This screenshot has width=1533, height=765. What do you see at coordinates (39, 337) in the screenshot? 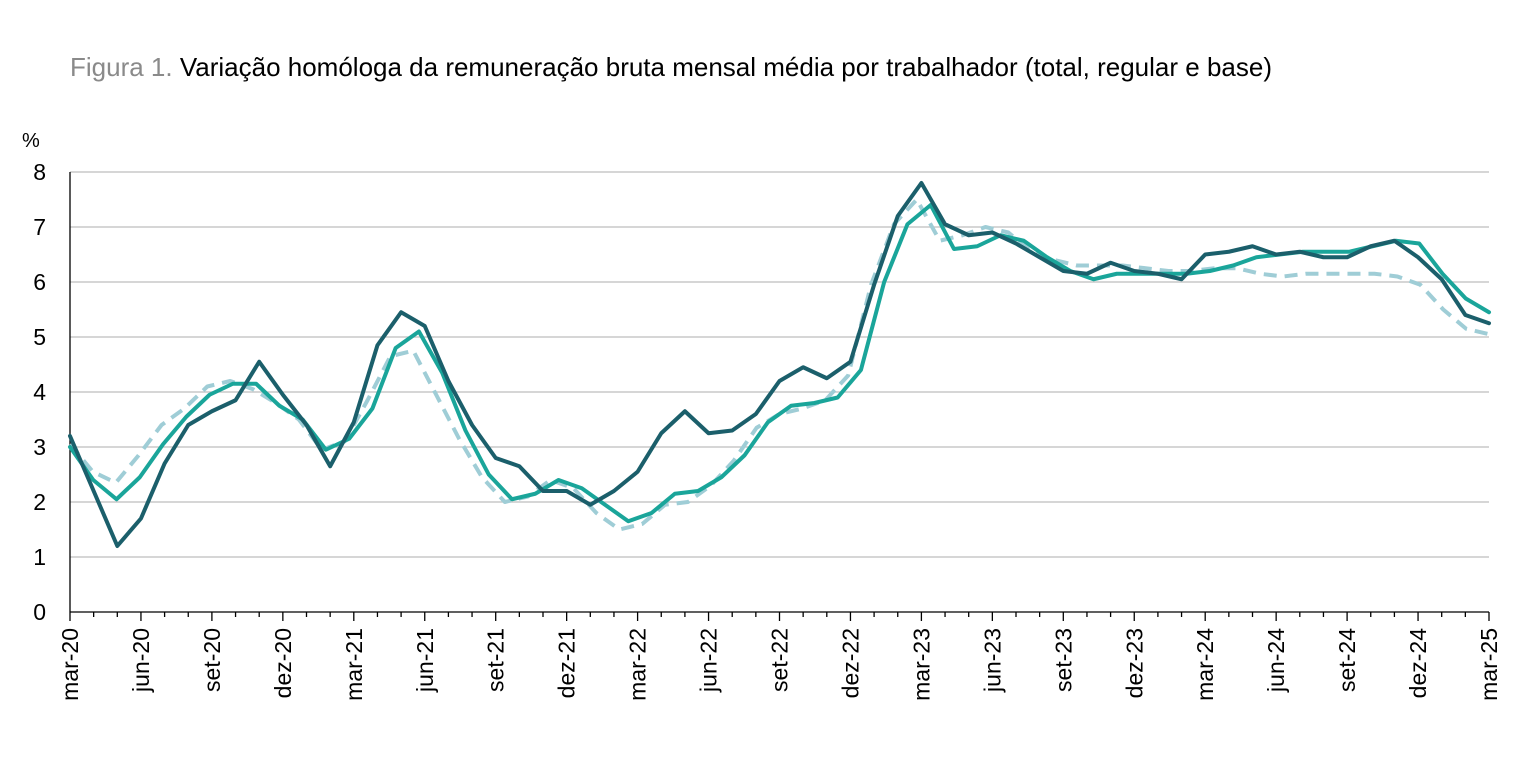
I see `y-tick-label: 5` at bounding box center [39, 337].